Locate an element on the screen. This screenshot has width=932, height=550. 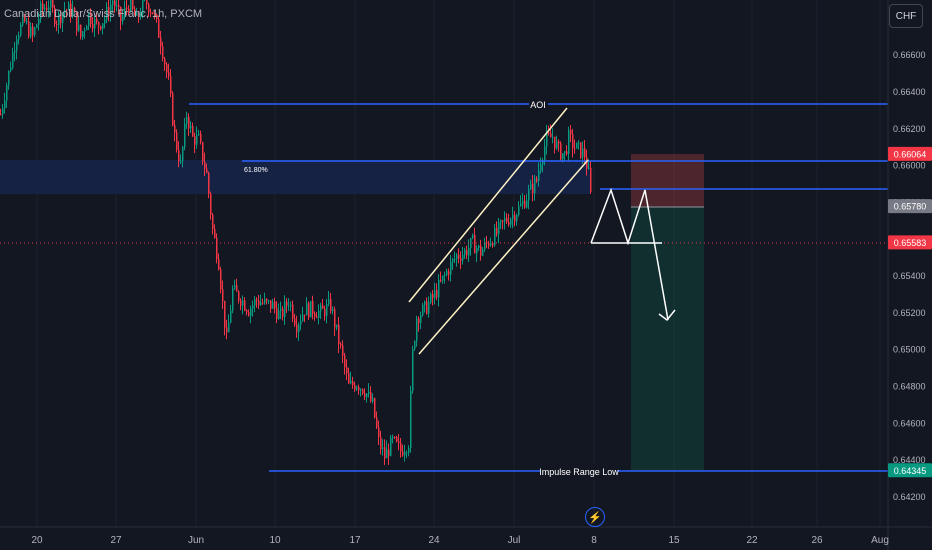
aoi-label: AOI is located at coordinates (538, 105).